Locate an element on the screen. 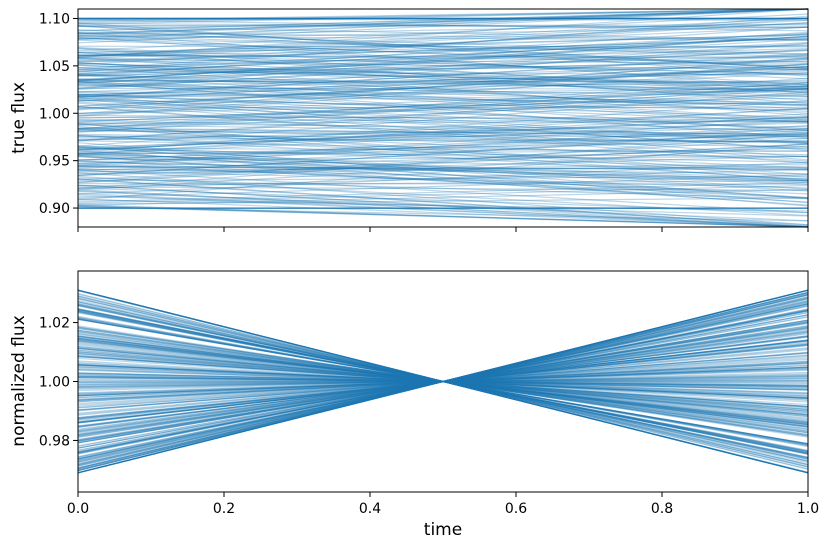 The image size is (830, 548). y-tick-label: 0.90 is located at coordinates (54, 209).